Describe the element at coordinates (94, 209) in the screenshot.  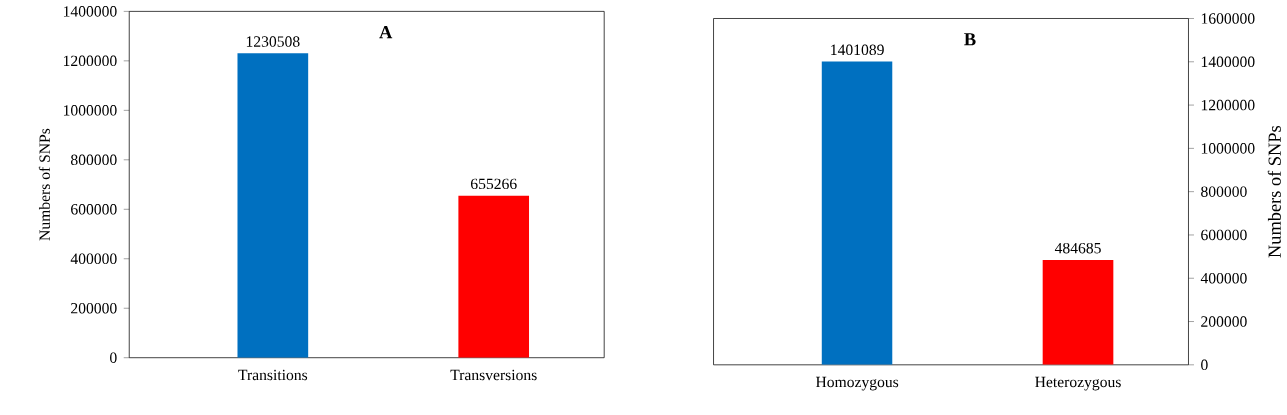
I see `y-tick-label: 600000` at that location.